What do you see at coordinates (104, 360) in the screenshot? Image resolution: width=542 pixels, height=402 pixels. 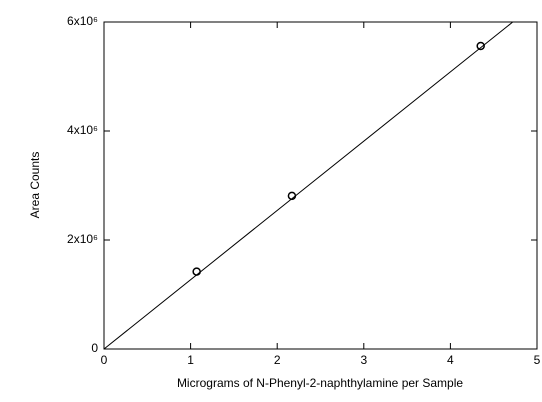 I see `x-tick-label: 0` at bounding box center [104, 360].